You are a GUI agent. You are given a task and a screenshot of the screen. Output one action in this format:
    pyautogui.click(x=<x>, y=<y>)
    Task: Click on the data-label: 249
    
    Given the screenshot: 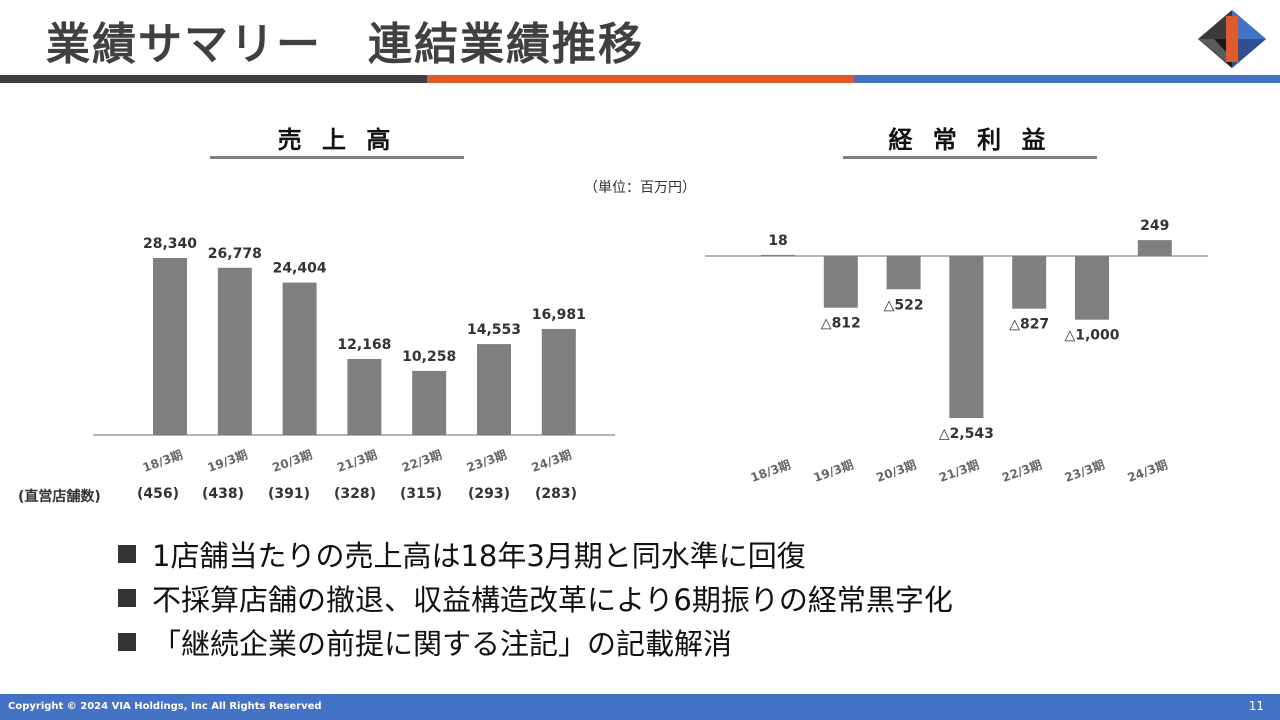 What is the action you would take?
    pyautogui.click(x=1154, y=226)
    